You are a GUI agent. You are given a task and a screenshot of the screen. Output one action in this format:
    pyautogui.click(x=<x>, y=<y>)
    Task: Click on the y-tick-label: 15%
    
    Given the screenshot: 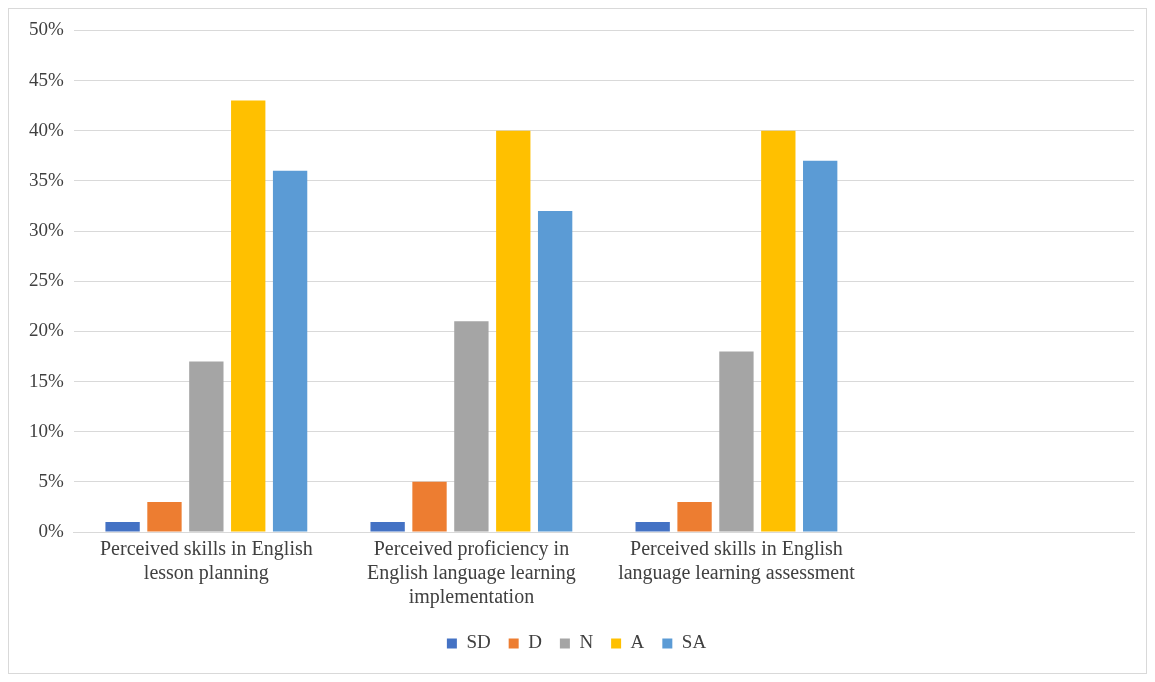 What is the action you would take?
    pyautogui.click(x=46, y=380)
    